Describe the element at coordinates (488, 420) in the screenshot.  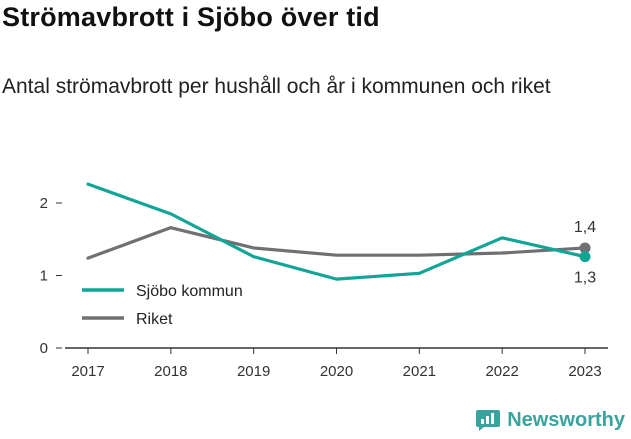
I see `newsworthy-logo-icon` at that location.